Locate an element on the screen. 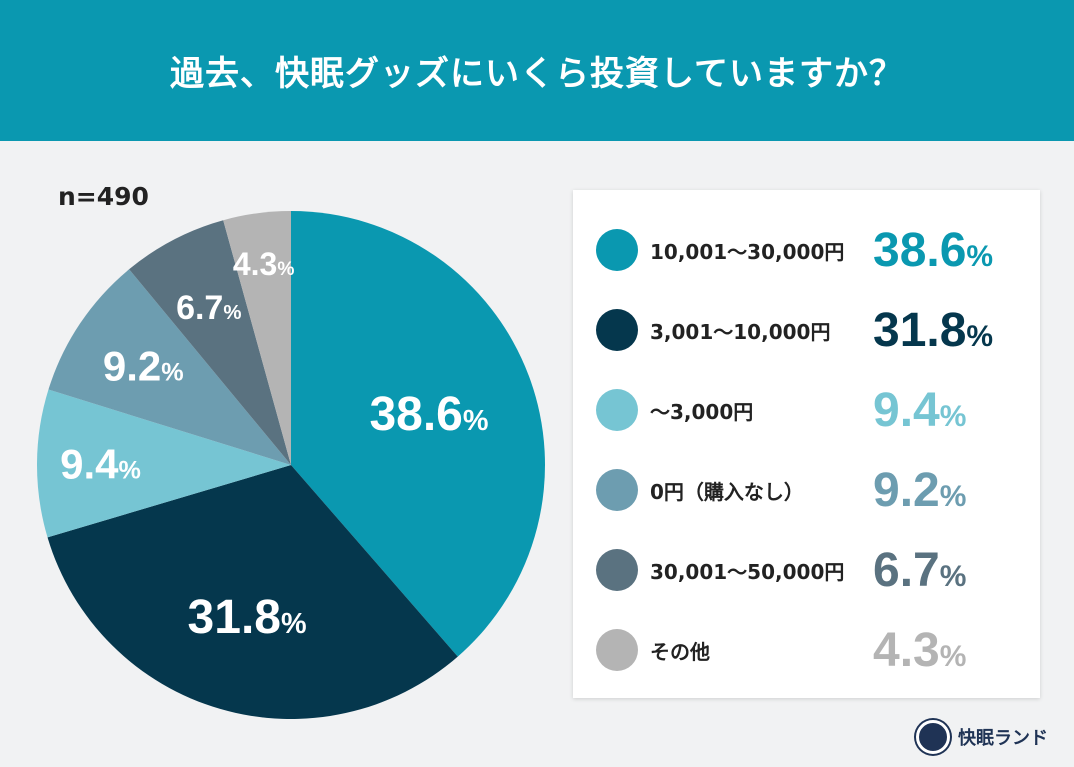 This screenshot has height=767, width=1074. legend-label: 10,001〜30,000円 is located at coordinates (747, 251).